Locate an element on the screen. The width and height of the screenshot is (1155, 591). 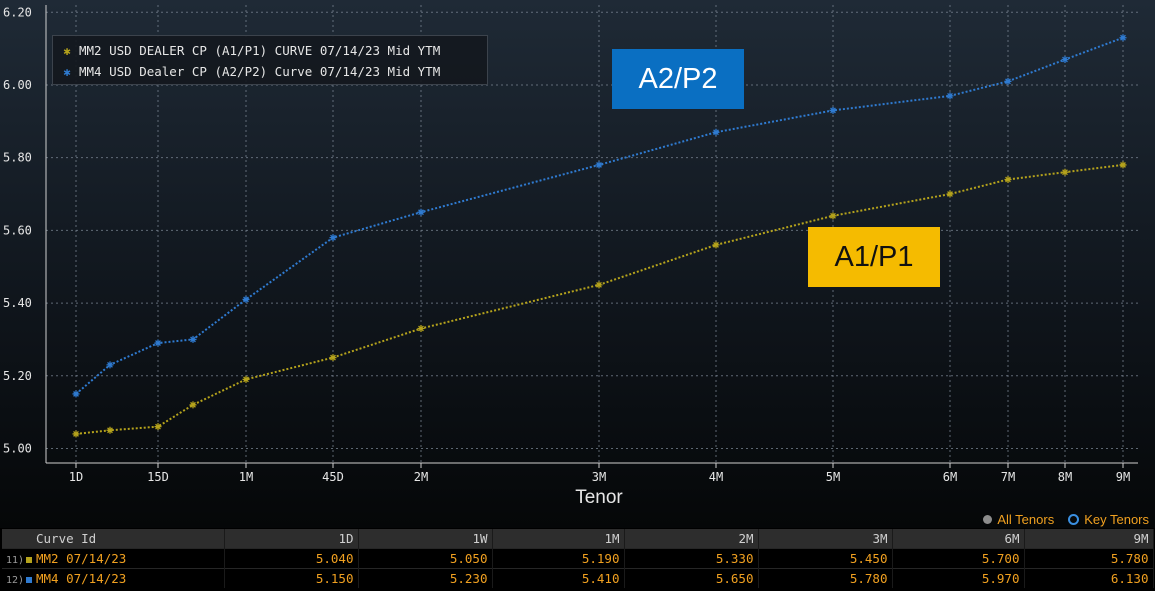
column-header: 6M is located at coordinates (958, 539).